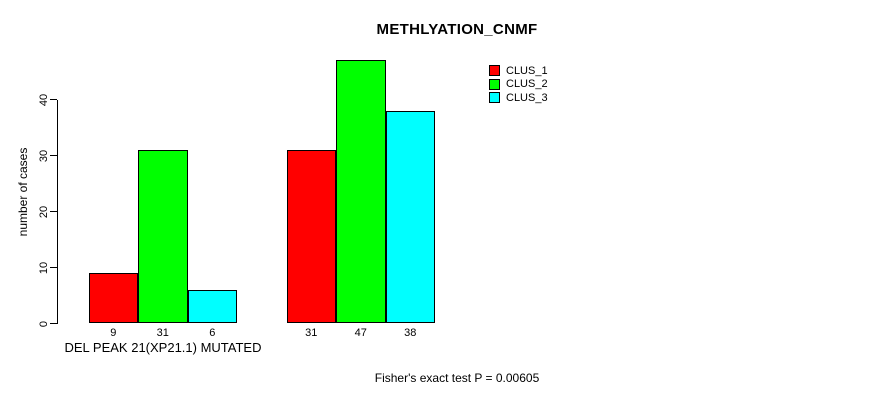 The image size is (890, 400). What do you see at coordinates (527, 70) in the screenshot?
I see `legend-label-clus-1: CLUS_1` at bounding box center [527, 70].